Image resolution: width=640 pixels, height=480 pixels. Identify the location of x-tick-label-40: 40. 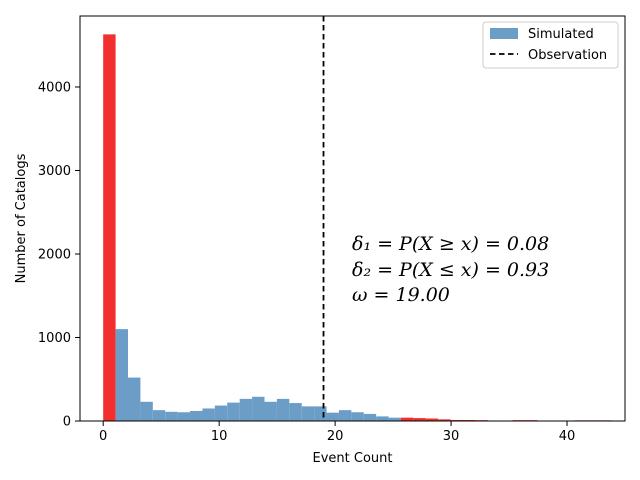
(567, 436).